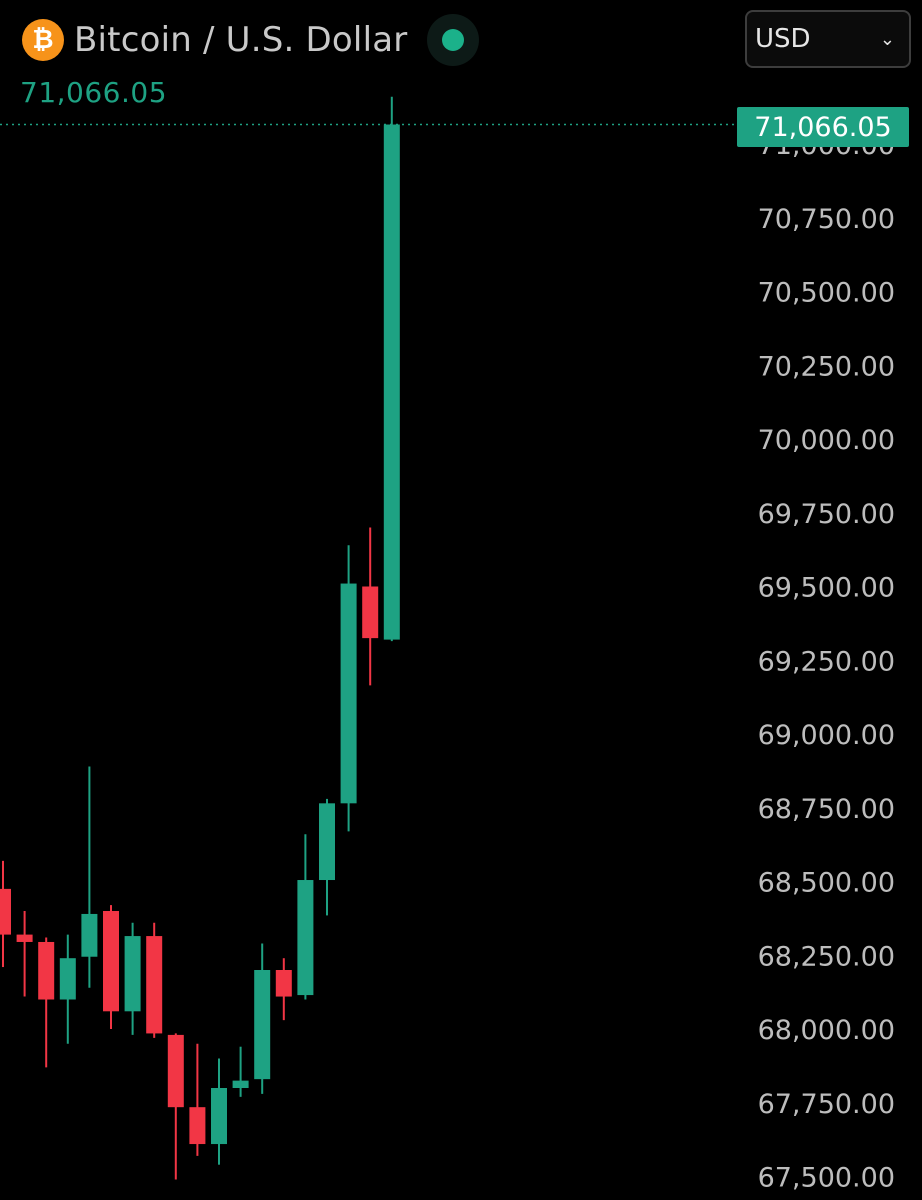 Image resolution: width=922 pixels, height=1200 pixels. Describe the element at coordinates (826, 219) in the screenshot. I see `y-tick-label: 70,750.00` at that location.